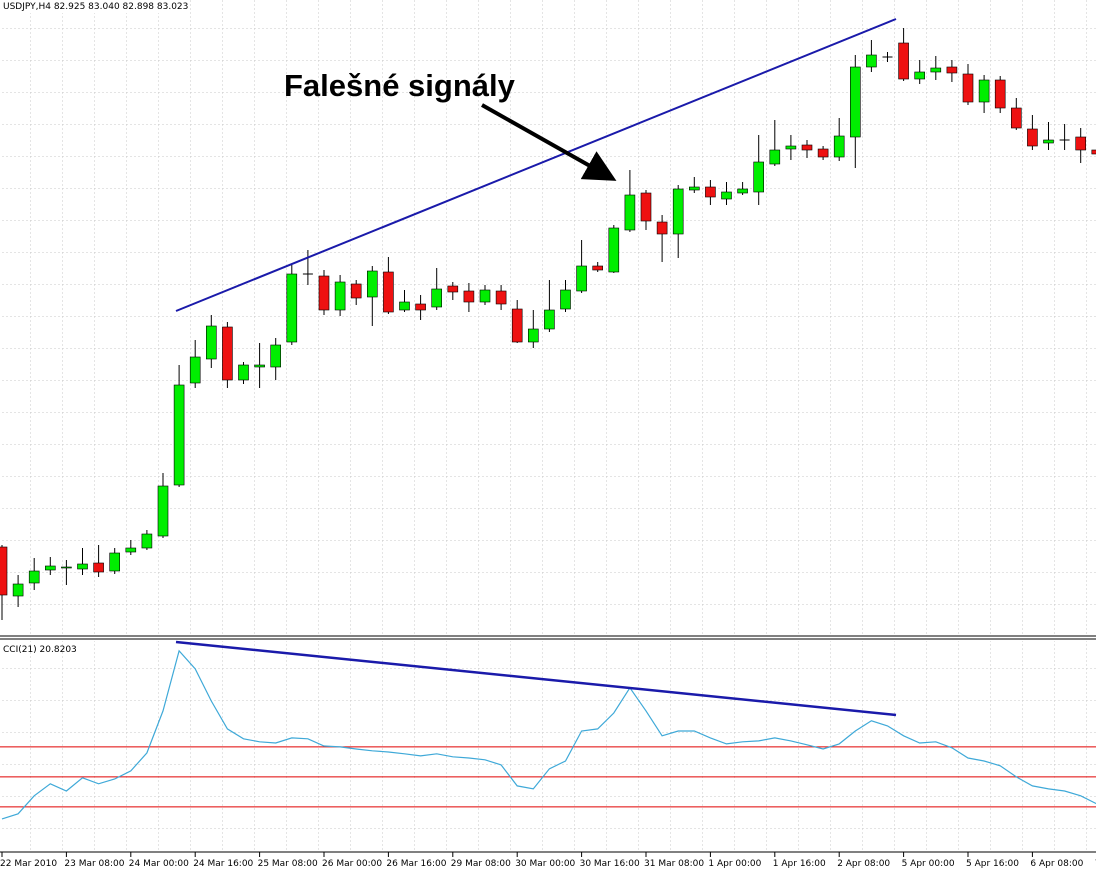 Image resolution: width=1096 pixels, height=876 pixels. I want to click on annotation: Falešné signály, so click(400, 85).